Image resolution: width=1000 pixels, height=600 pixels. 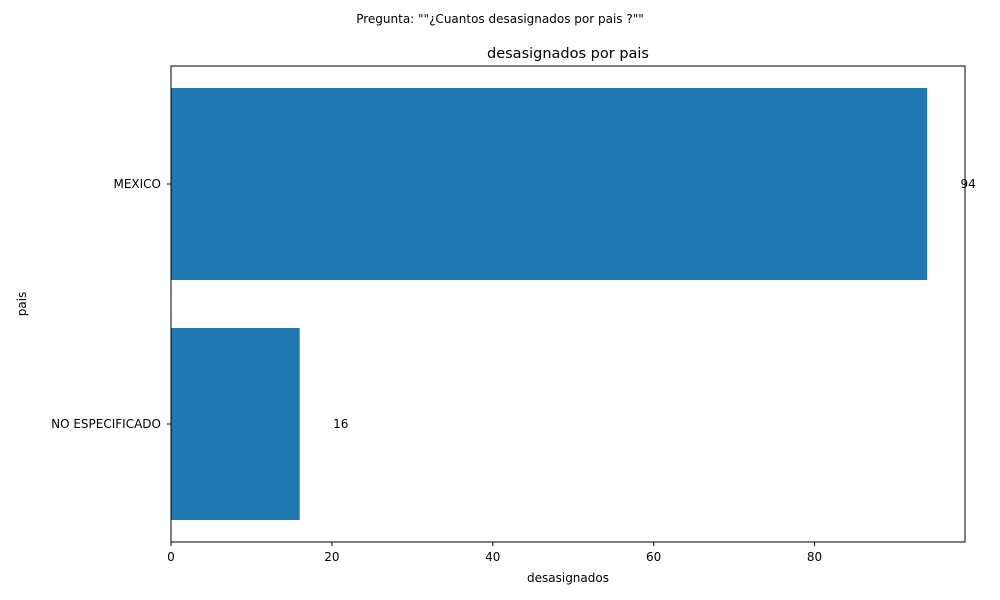 I want to click on y-tick-label: NO ESPECIFICADO, so click(x=106, y=424).